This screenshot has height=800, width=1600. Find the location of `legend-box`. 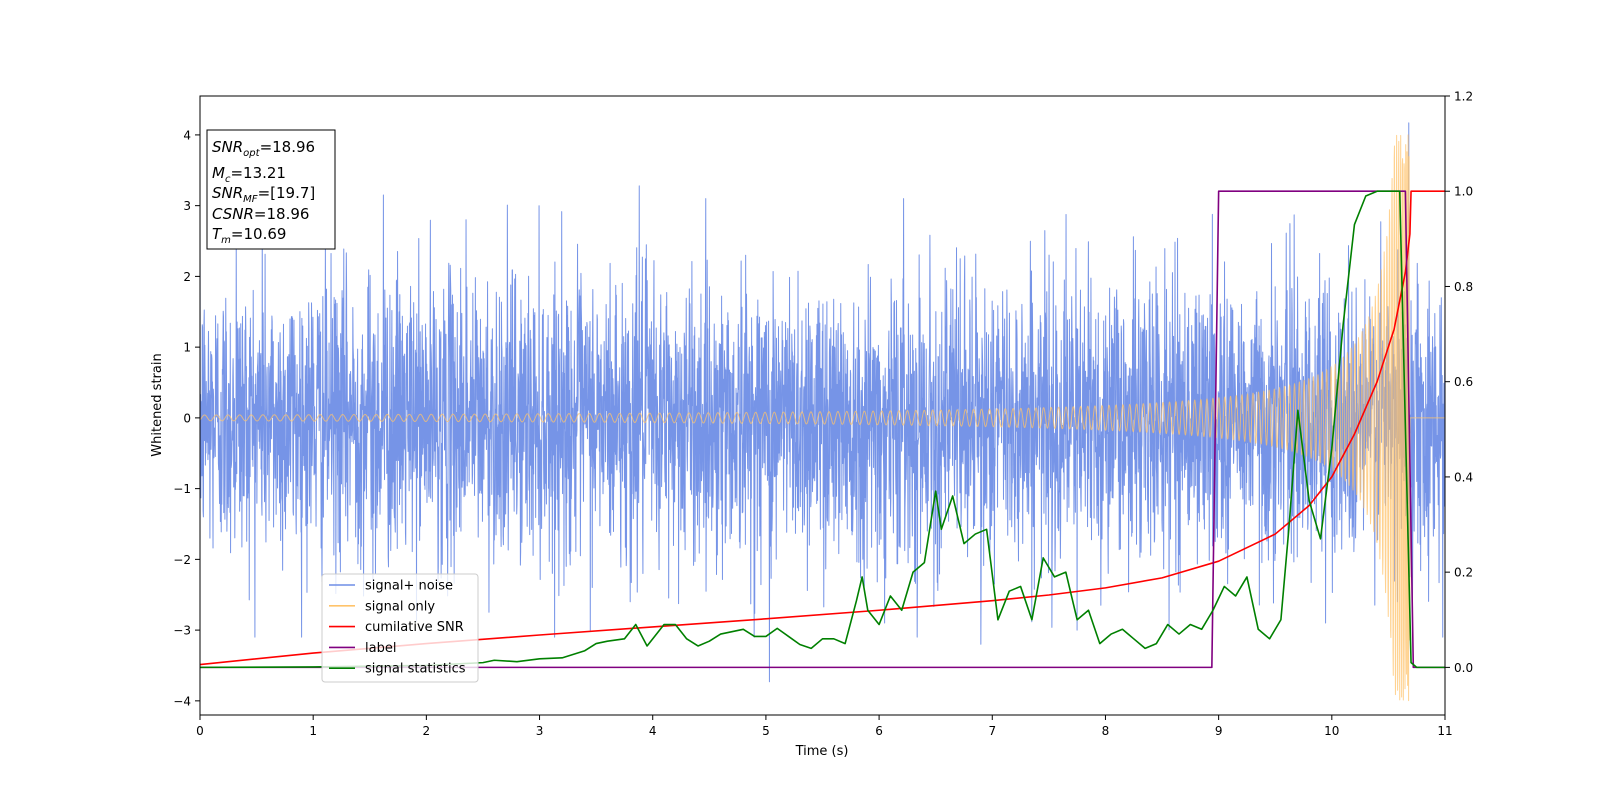

legend-box is located at coordinates (400, 628).